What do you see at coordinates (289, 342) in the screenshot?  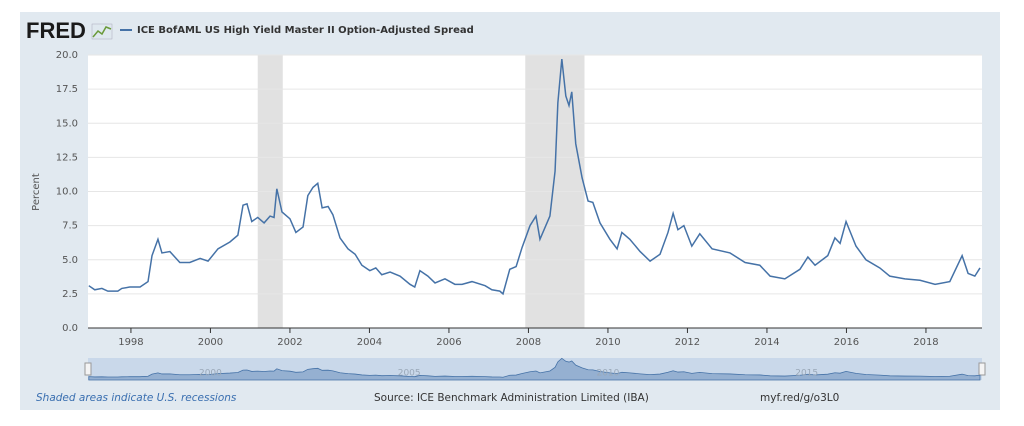 I see `x-tick-label: 2002` at bounding box center [289, 342].